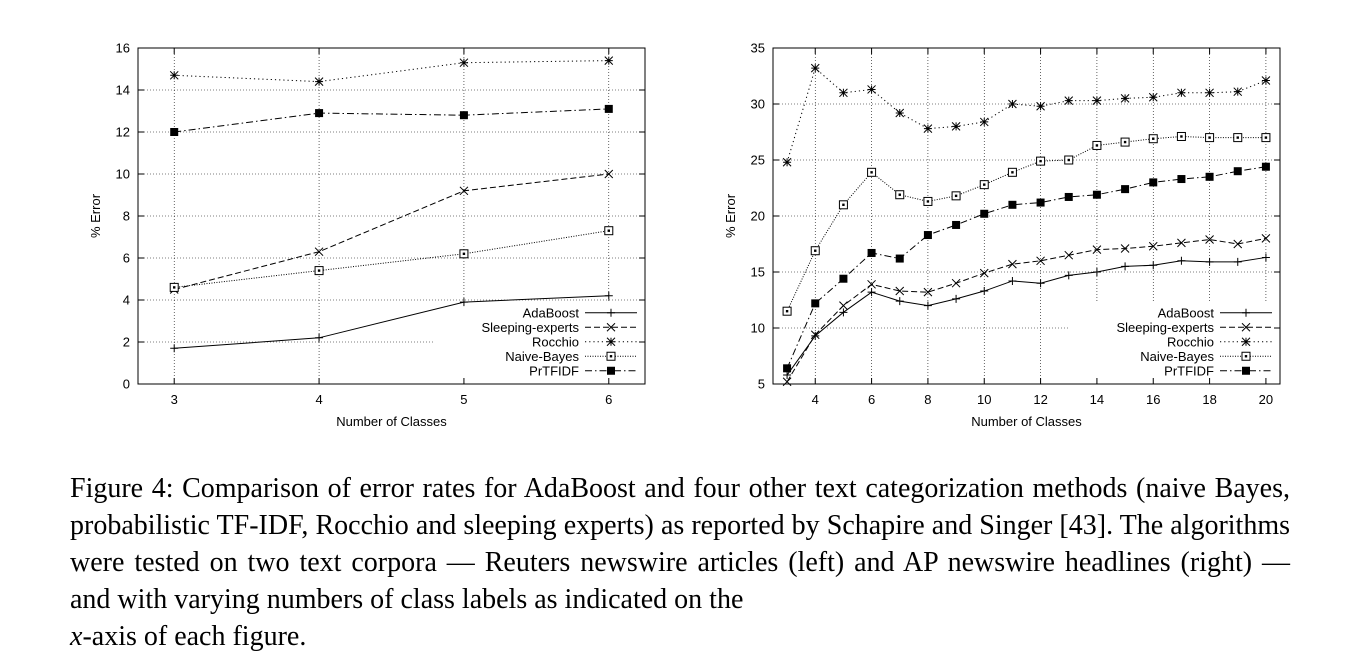 Image resolution: width=1359 pixels, height=669 pixels. I want to click on legend-label: AdaBoost, so click(1186, 312).